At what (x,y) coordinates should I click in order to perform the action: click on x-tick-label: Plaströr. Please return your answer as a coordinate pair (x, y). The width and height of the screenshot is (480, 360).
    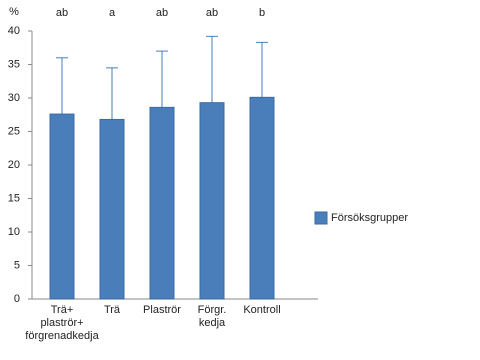
    Looking at the image, I should click on (162, 310).